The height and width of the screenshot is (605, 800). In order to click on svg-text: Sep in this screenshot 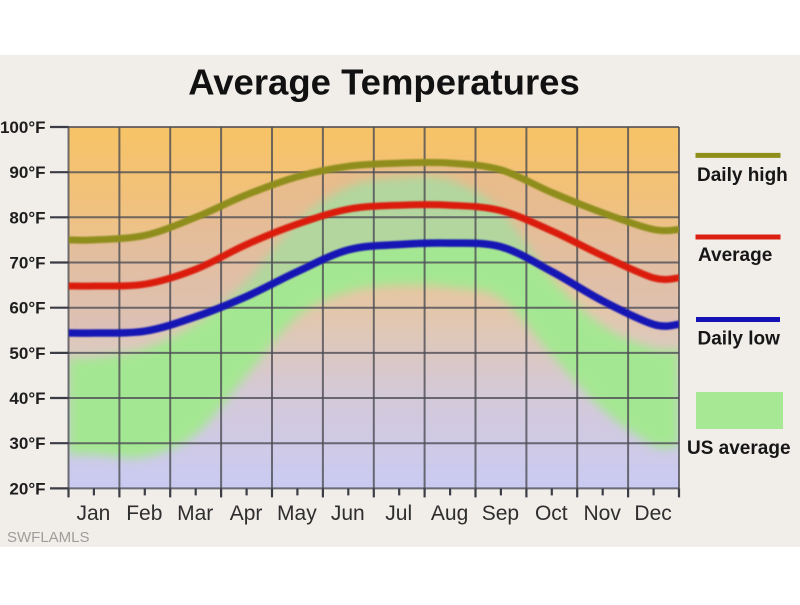, I will do `click(500, 513)`.